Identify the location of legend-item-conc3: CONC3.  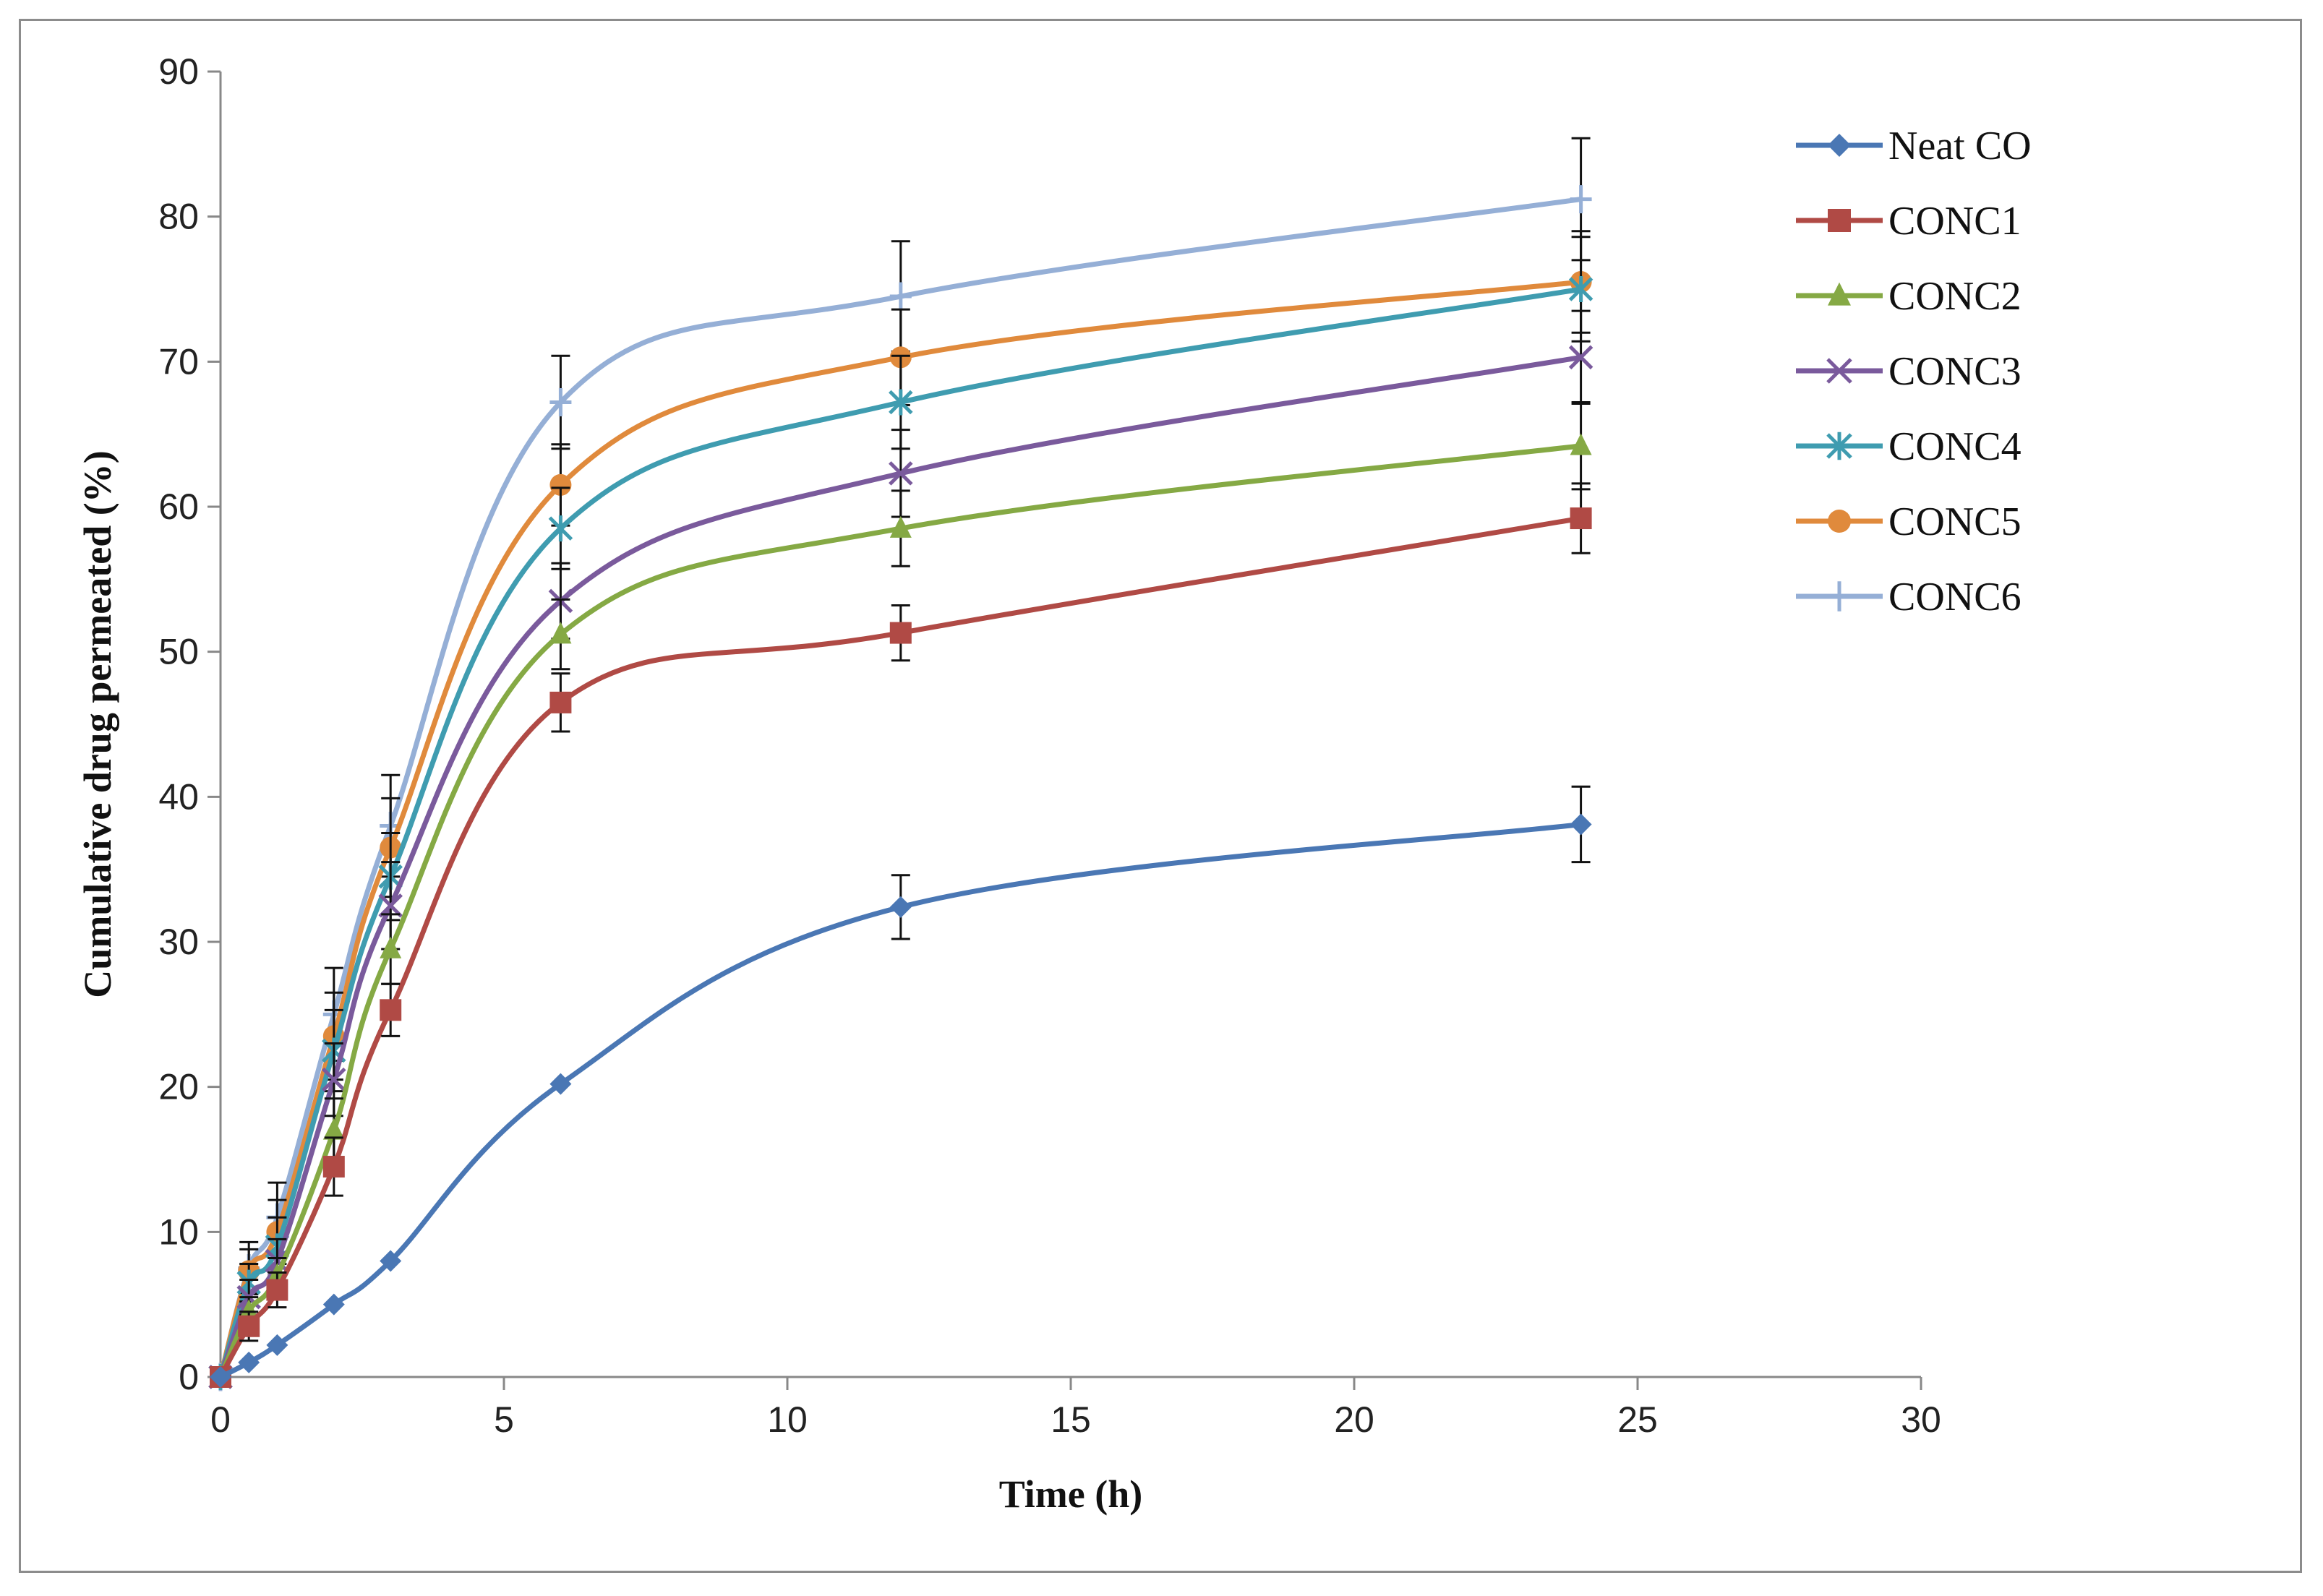
(1909, 371).